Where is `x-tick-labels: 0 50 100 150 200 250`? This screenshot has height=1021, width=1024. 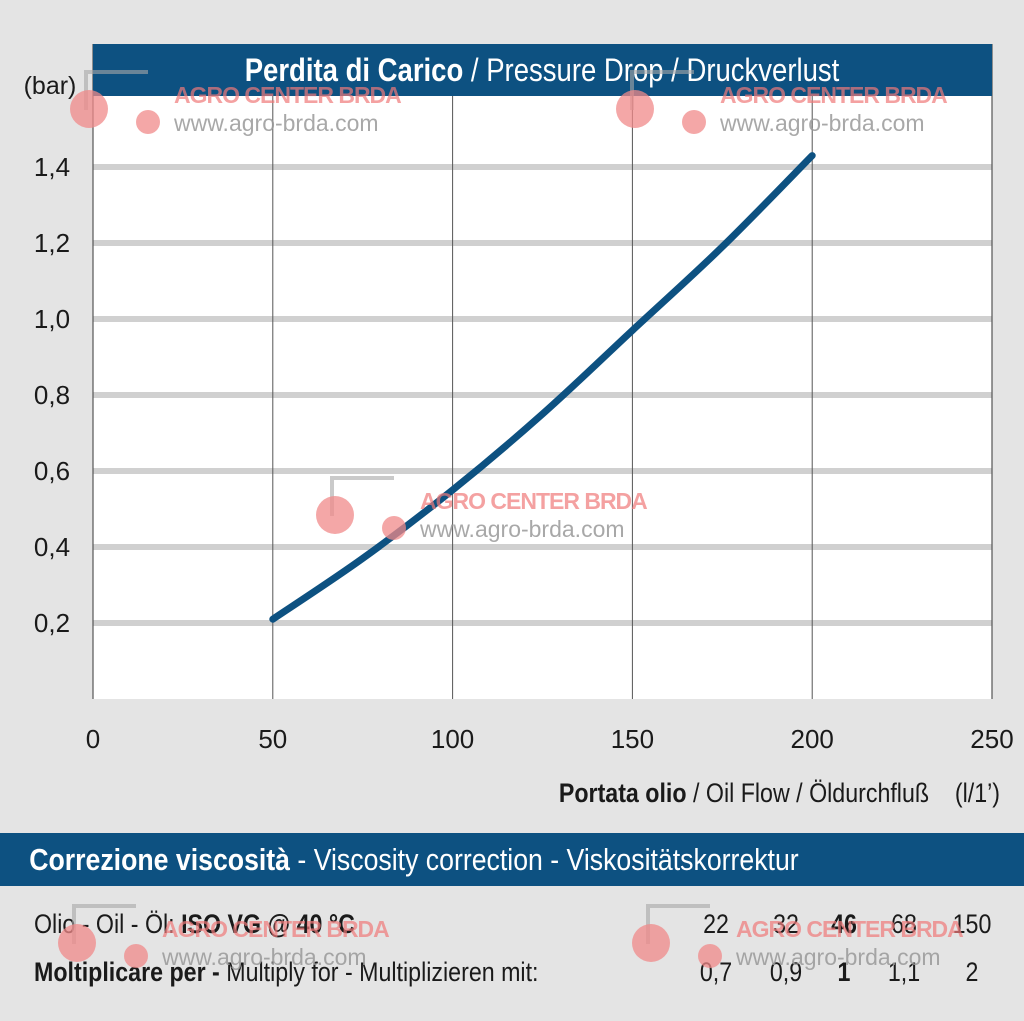 x-tick-labels: 0 50 100 150 200 250 is located at coordinates (550, 739).